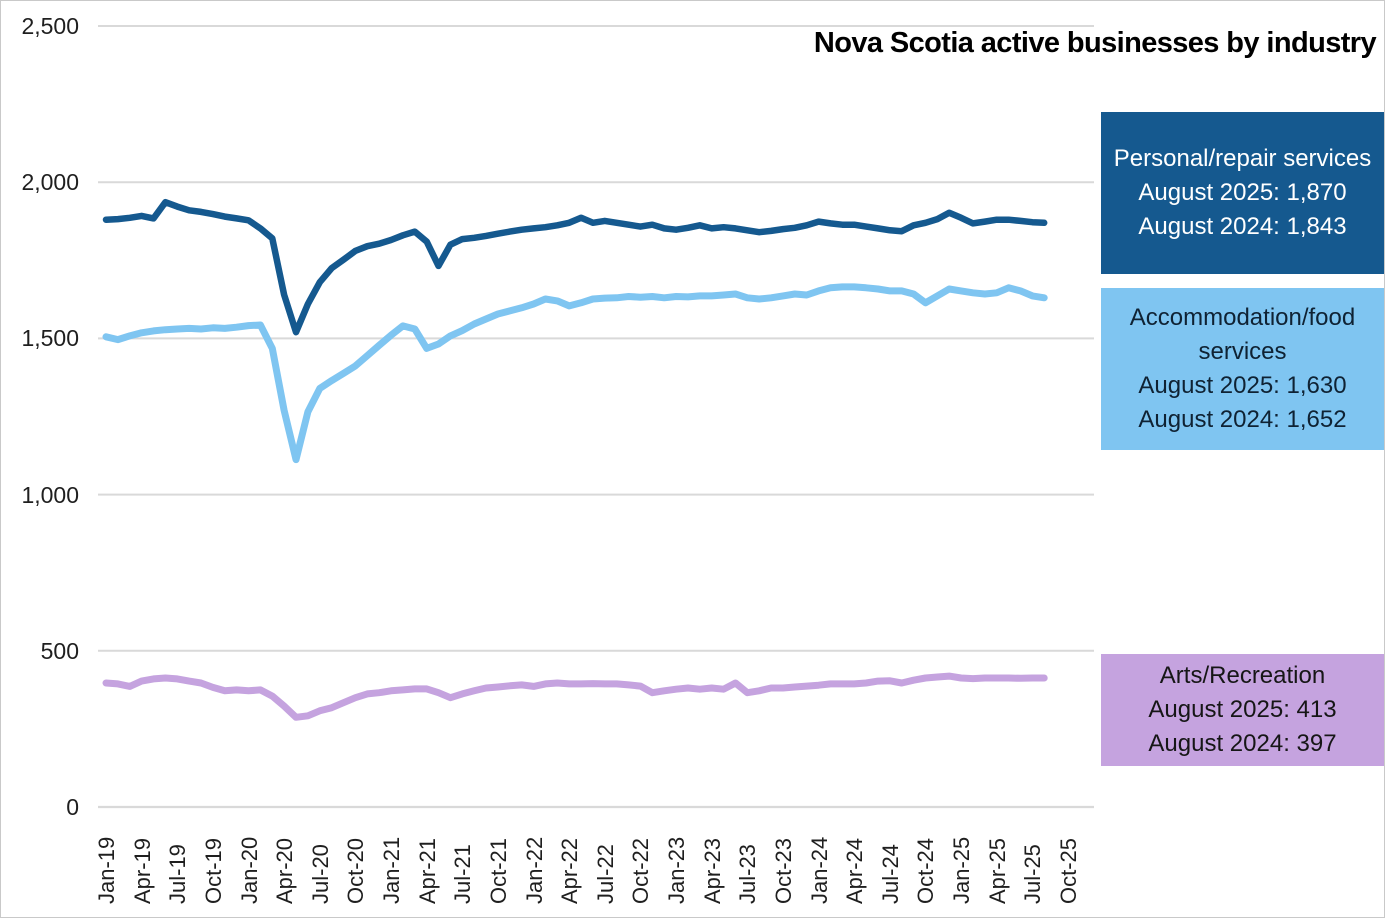 This screenshot has height=918, width=1385. I want to click on y-axis-label: 1,000, so click(50, 494).